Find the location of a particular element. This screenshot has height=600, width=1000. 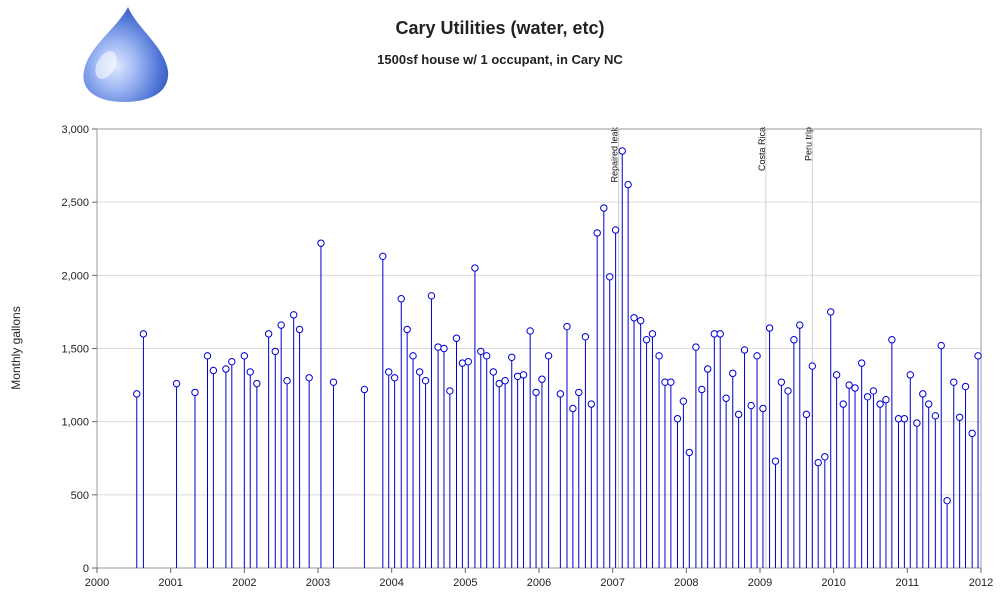

annotation-label: Peru trip is located at coordinates (808, 144).